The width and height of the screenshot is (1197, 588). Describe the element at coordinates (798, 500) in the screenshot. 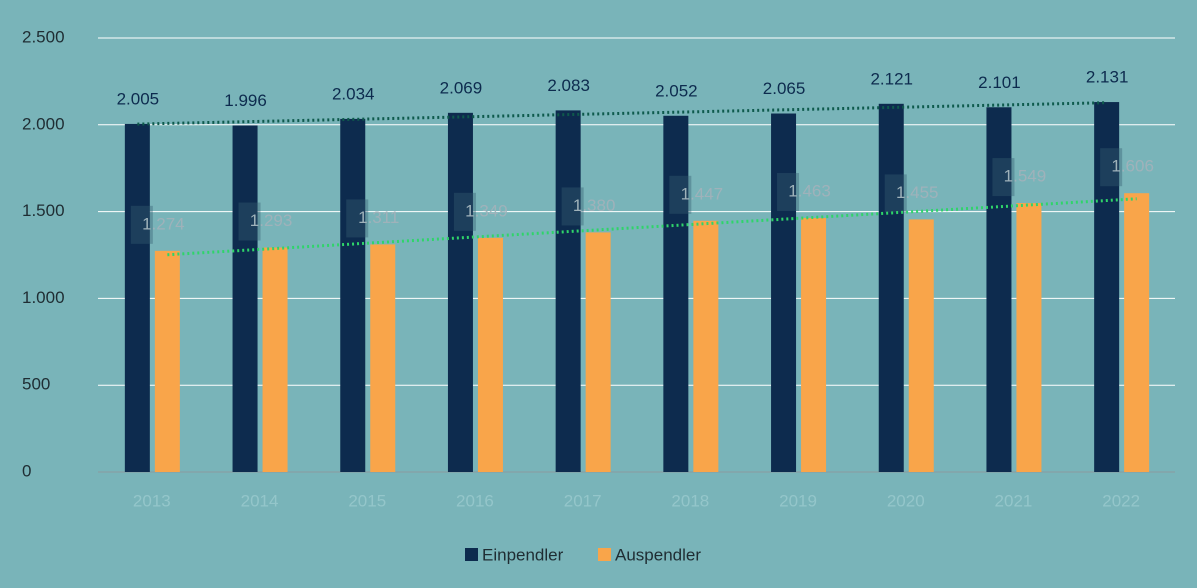

I see `x-tick-label: 2019` at that location.